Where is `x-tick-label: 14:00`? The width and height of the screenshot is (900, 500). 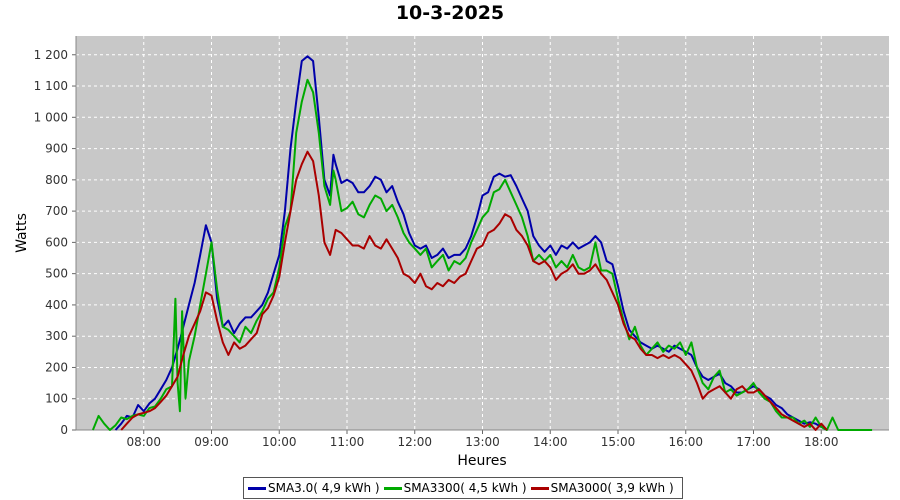 x-tick-label: 14:00 is located at coordinates (550, 442).